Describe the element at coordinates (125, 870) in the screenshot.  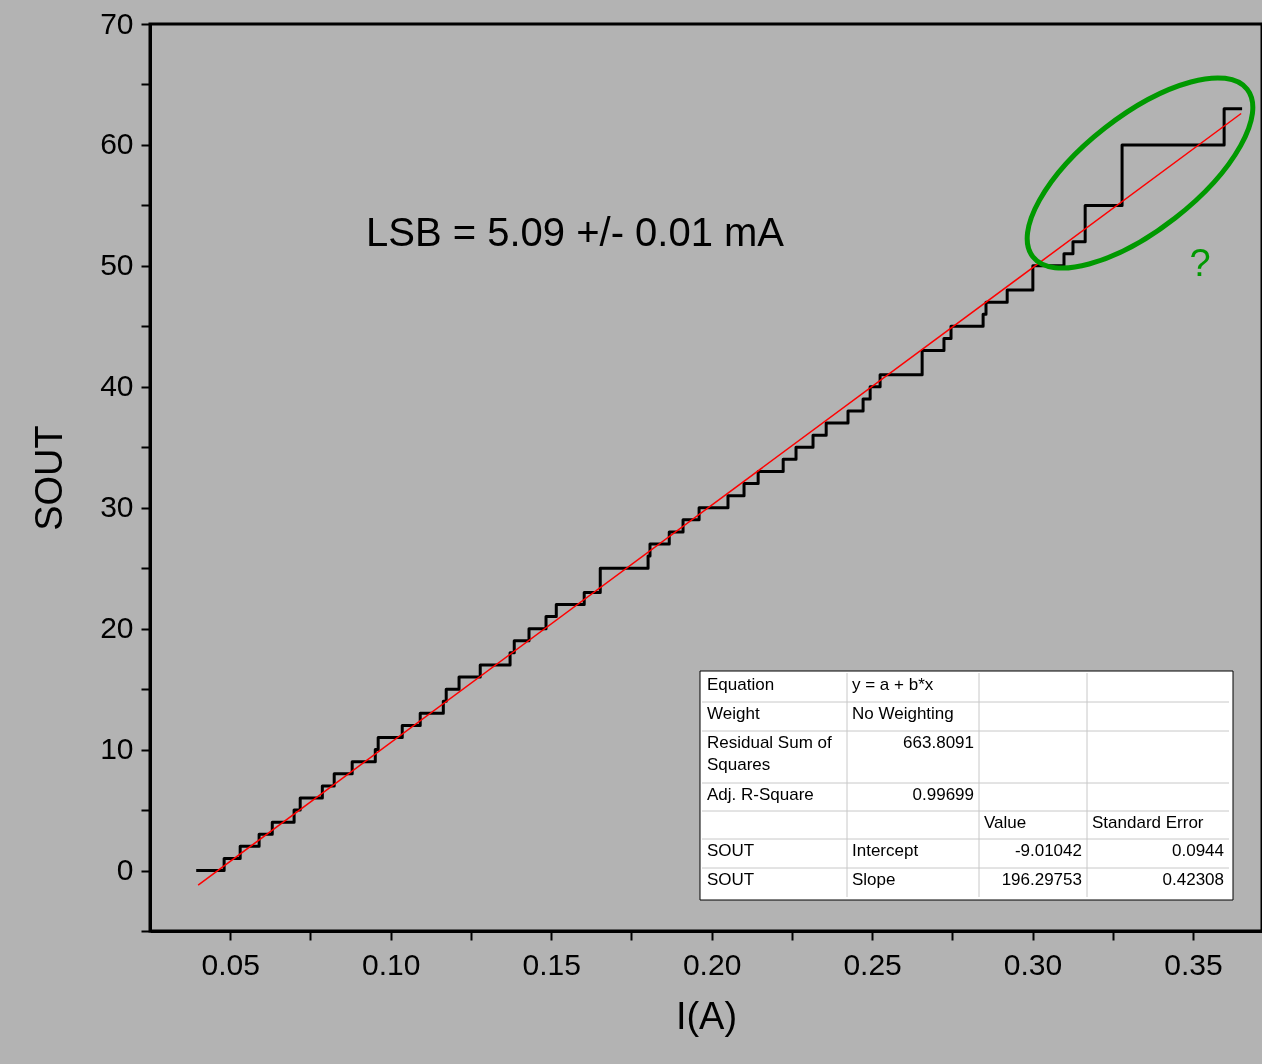
I see `y-tick-label: 0` at that location.